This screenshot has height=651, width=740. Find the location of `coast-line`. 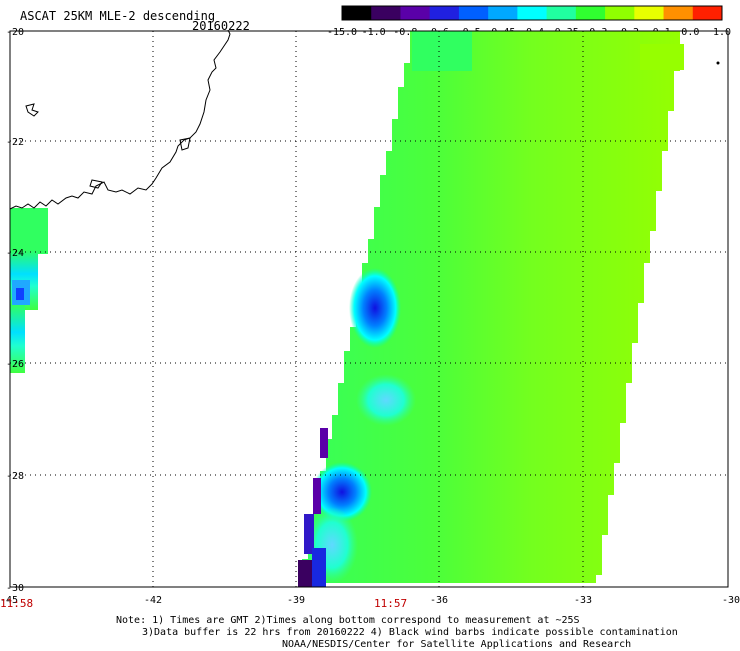

coast-line is located at coordinates (120, 119).